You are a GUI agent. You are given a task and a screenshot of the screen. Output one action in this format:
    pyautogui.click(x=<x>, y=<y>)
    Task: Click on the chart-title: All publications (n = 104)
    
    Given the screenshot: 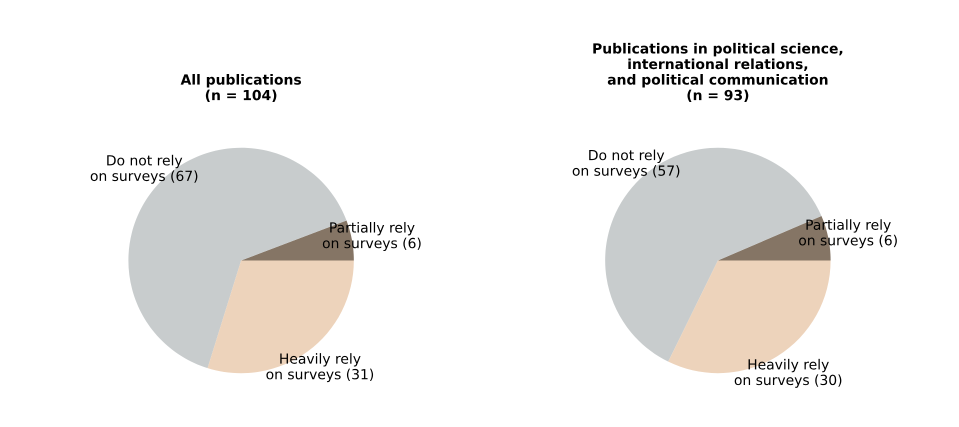 What is the action you would take?
    pyautogui.click(x=241, y=88)
    